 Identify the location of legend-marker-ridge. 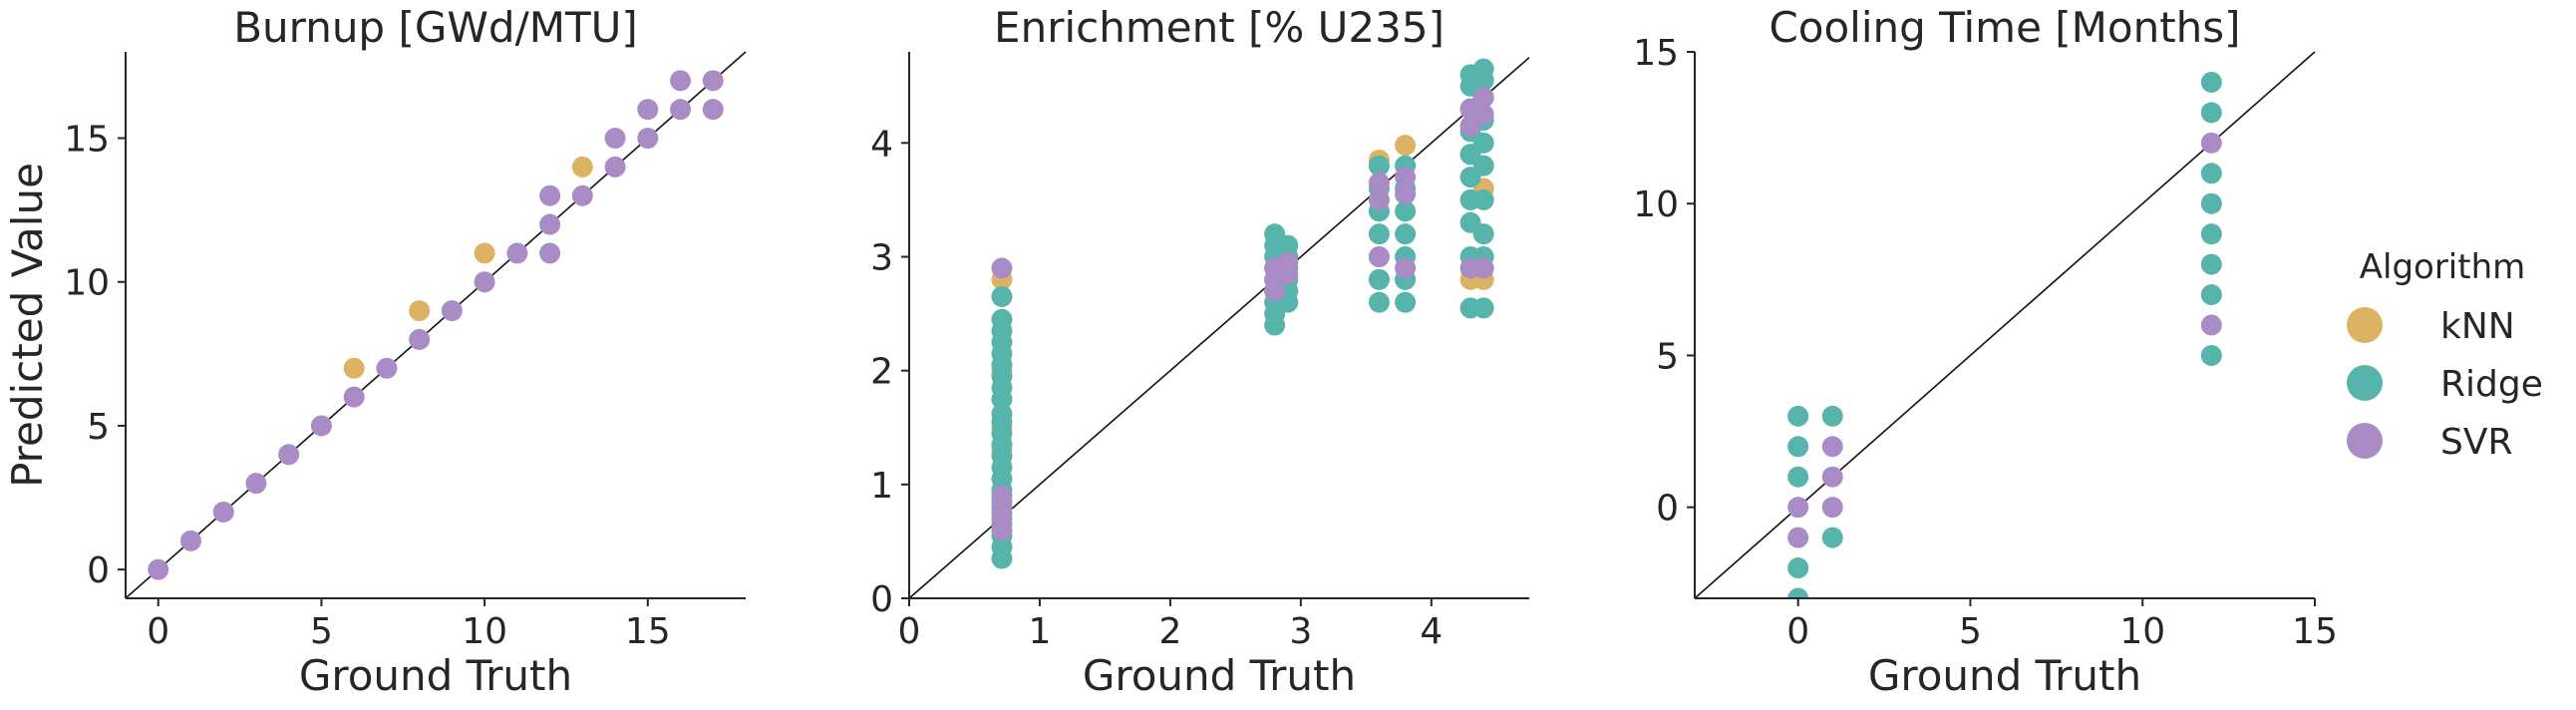
(2365, 383).